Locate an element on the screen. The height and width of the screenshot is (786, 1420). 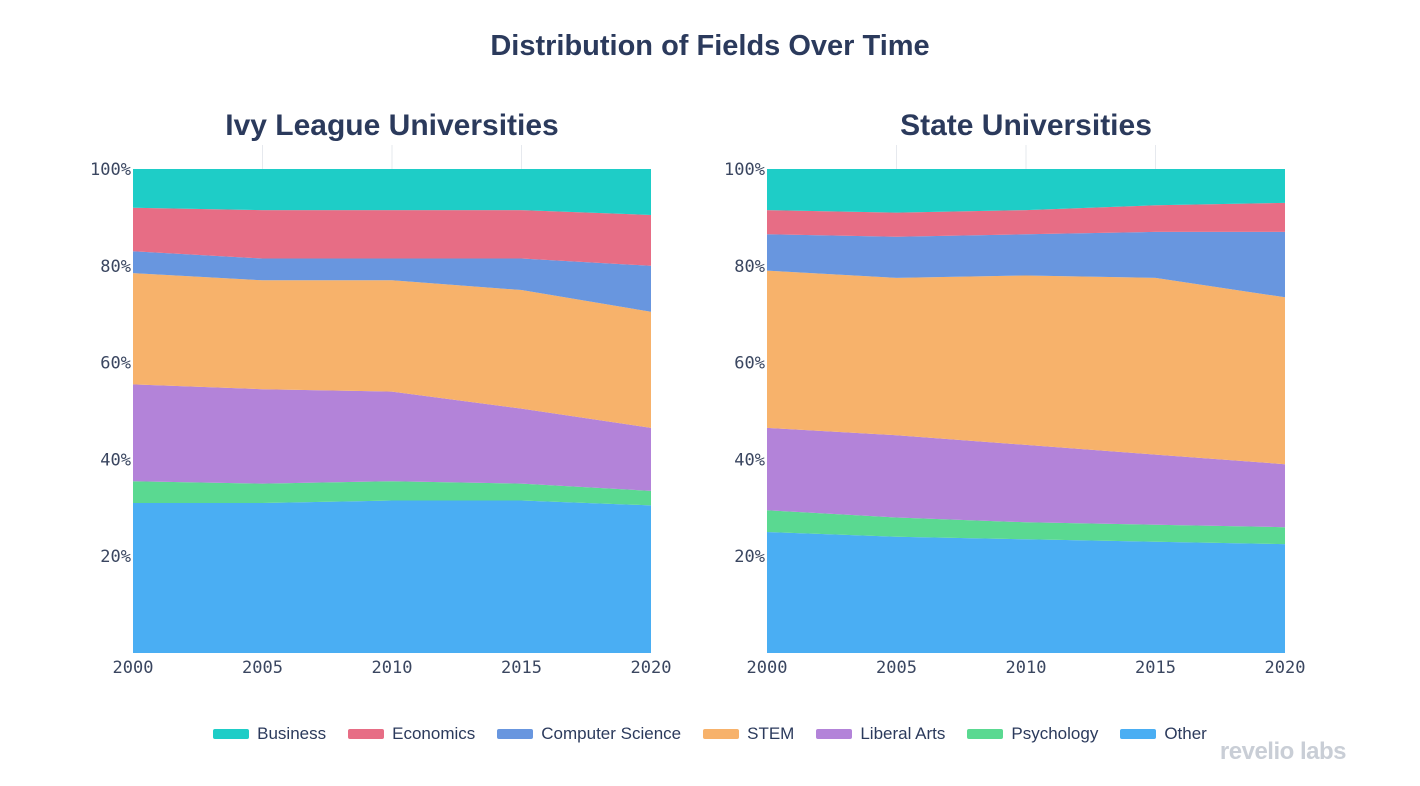
legend-item-psychology: Psychology is located at coordinates (1032, 734).